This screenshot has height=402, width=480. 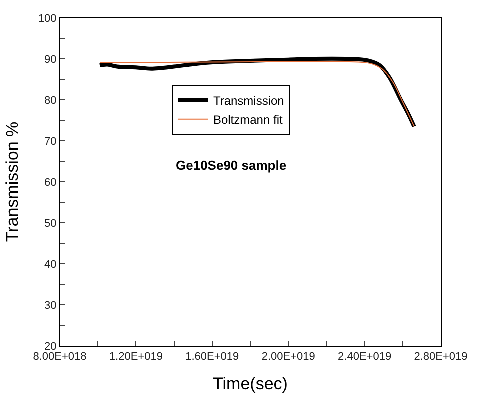 I want to click on y-tick-label: 70, so click(x=50, y=142).